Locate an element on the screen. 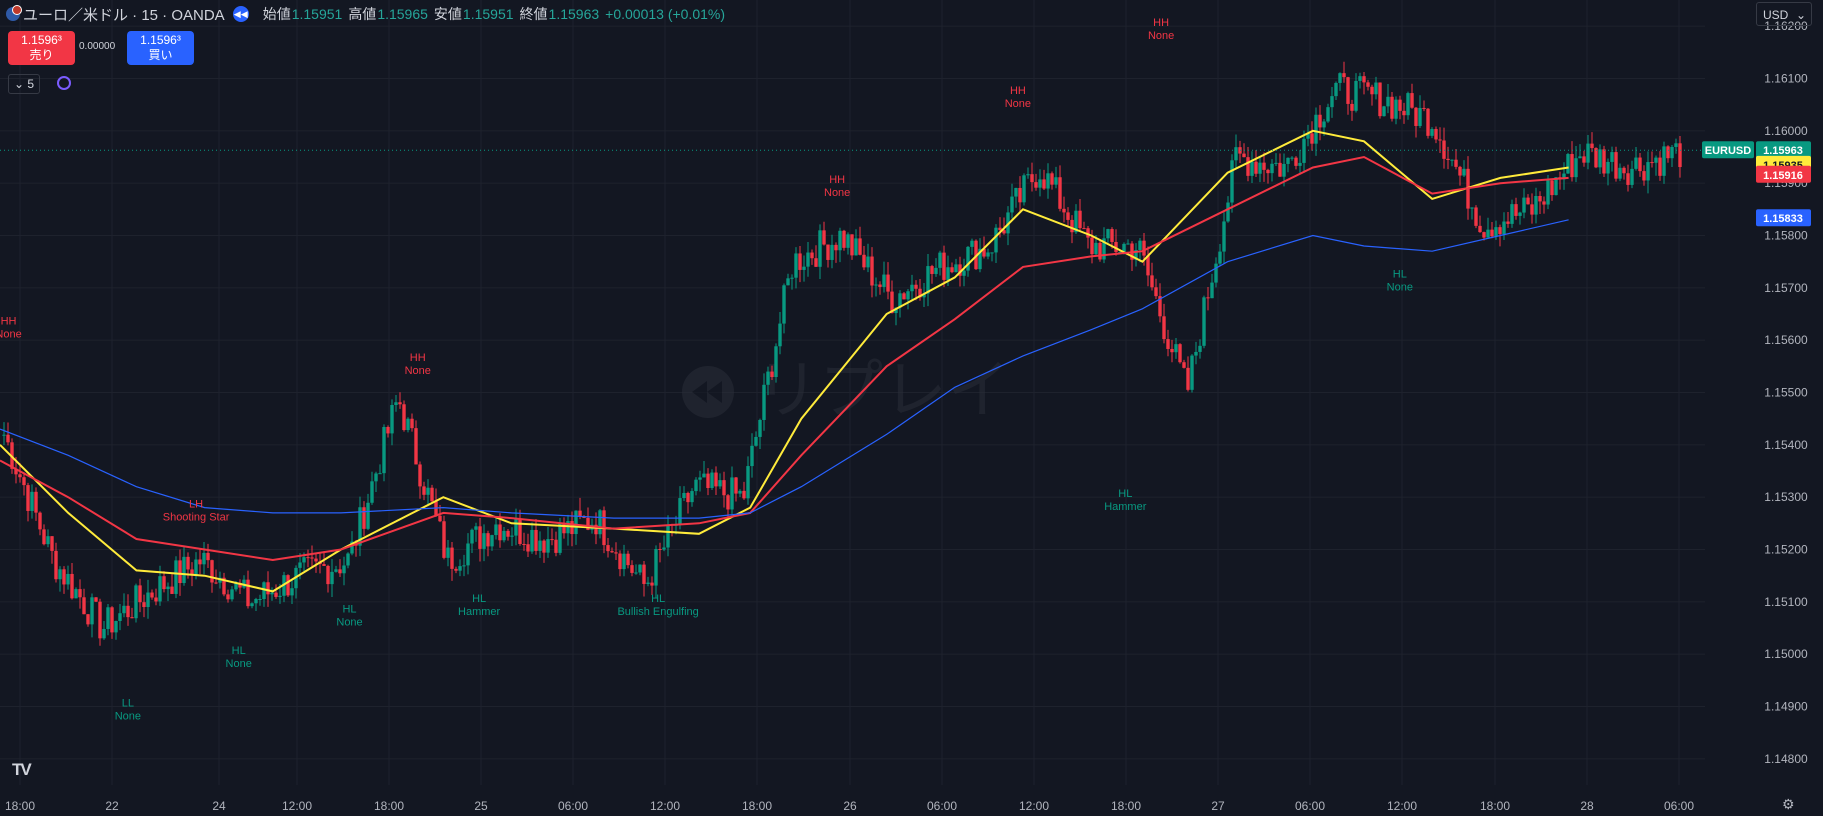  sell-button: 1.1596³ 売り is located at coordinates (41, 48).